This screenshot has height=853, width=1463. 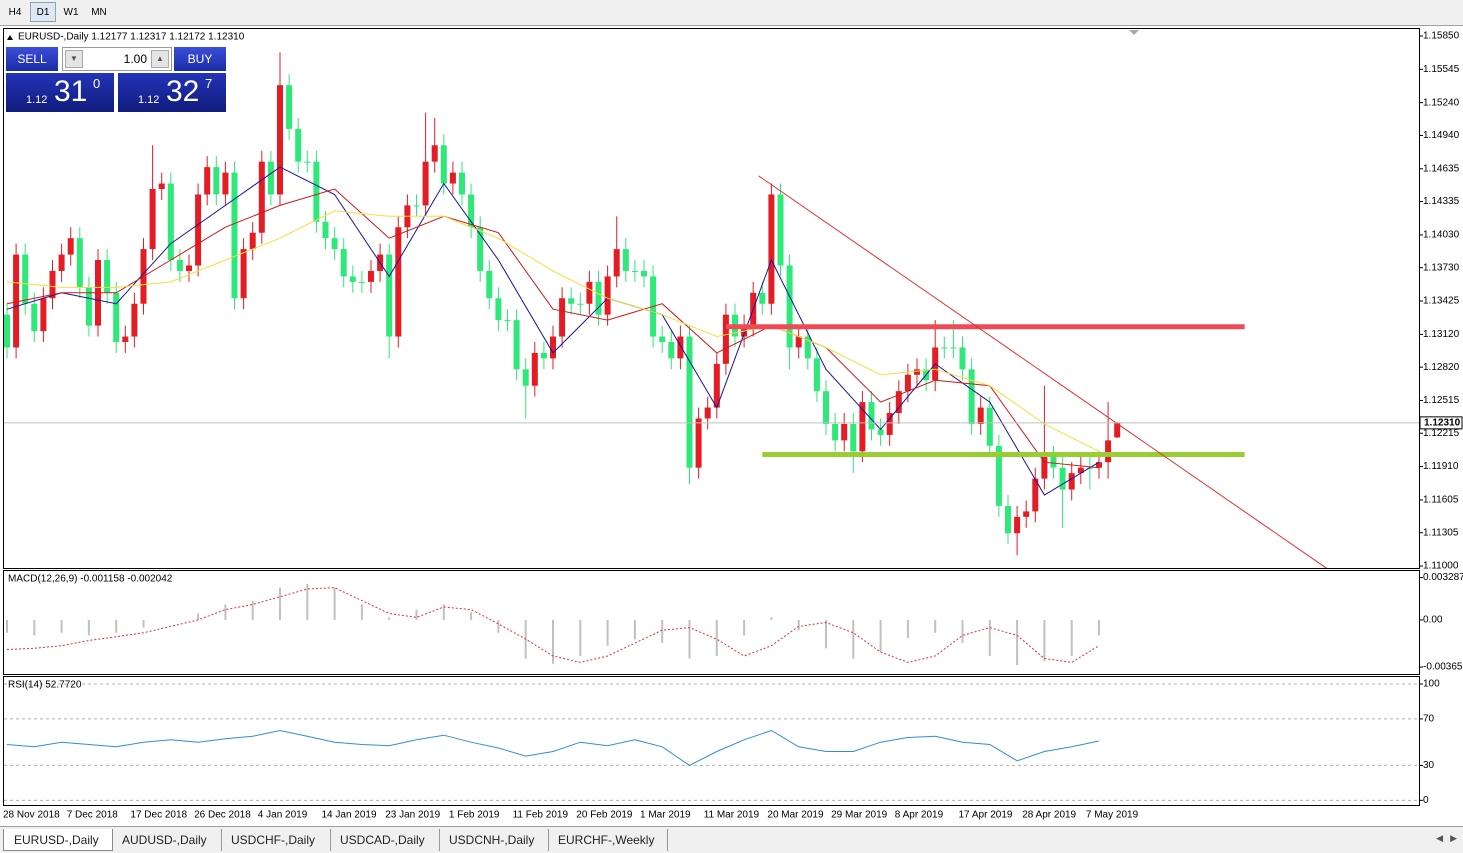 I want to click on chart-tab: USDCAD-,Daily, so click(x=385, y=840).